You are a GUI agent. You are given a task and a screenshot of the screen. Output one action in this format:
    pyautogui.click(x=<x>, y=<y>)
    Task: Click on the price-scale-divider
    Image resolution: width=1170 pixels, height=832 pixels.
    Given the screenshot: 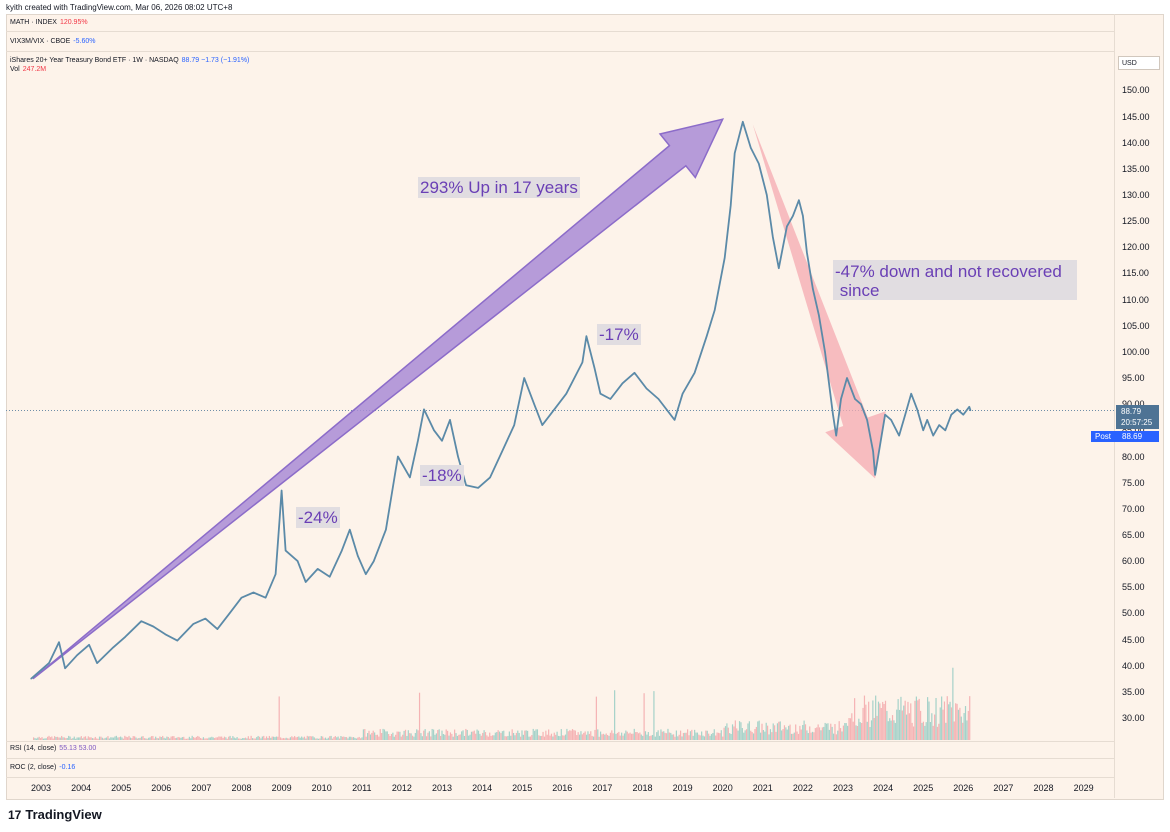 What is the action you would take?
    pyautogui.click(x=1114, y=406)
    